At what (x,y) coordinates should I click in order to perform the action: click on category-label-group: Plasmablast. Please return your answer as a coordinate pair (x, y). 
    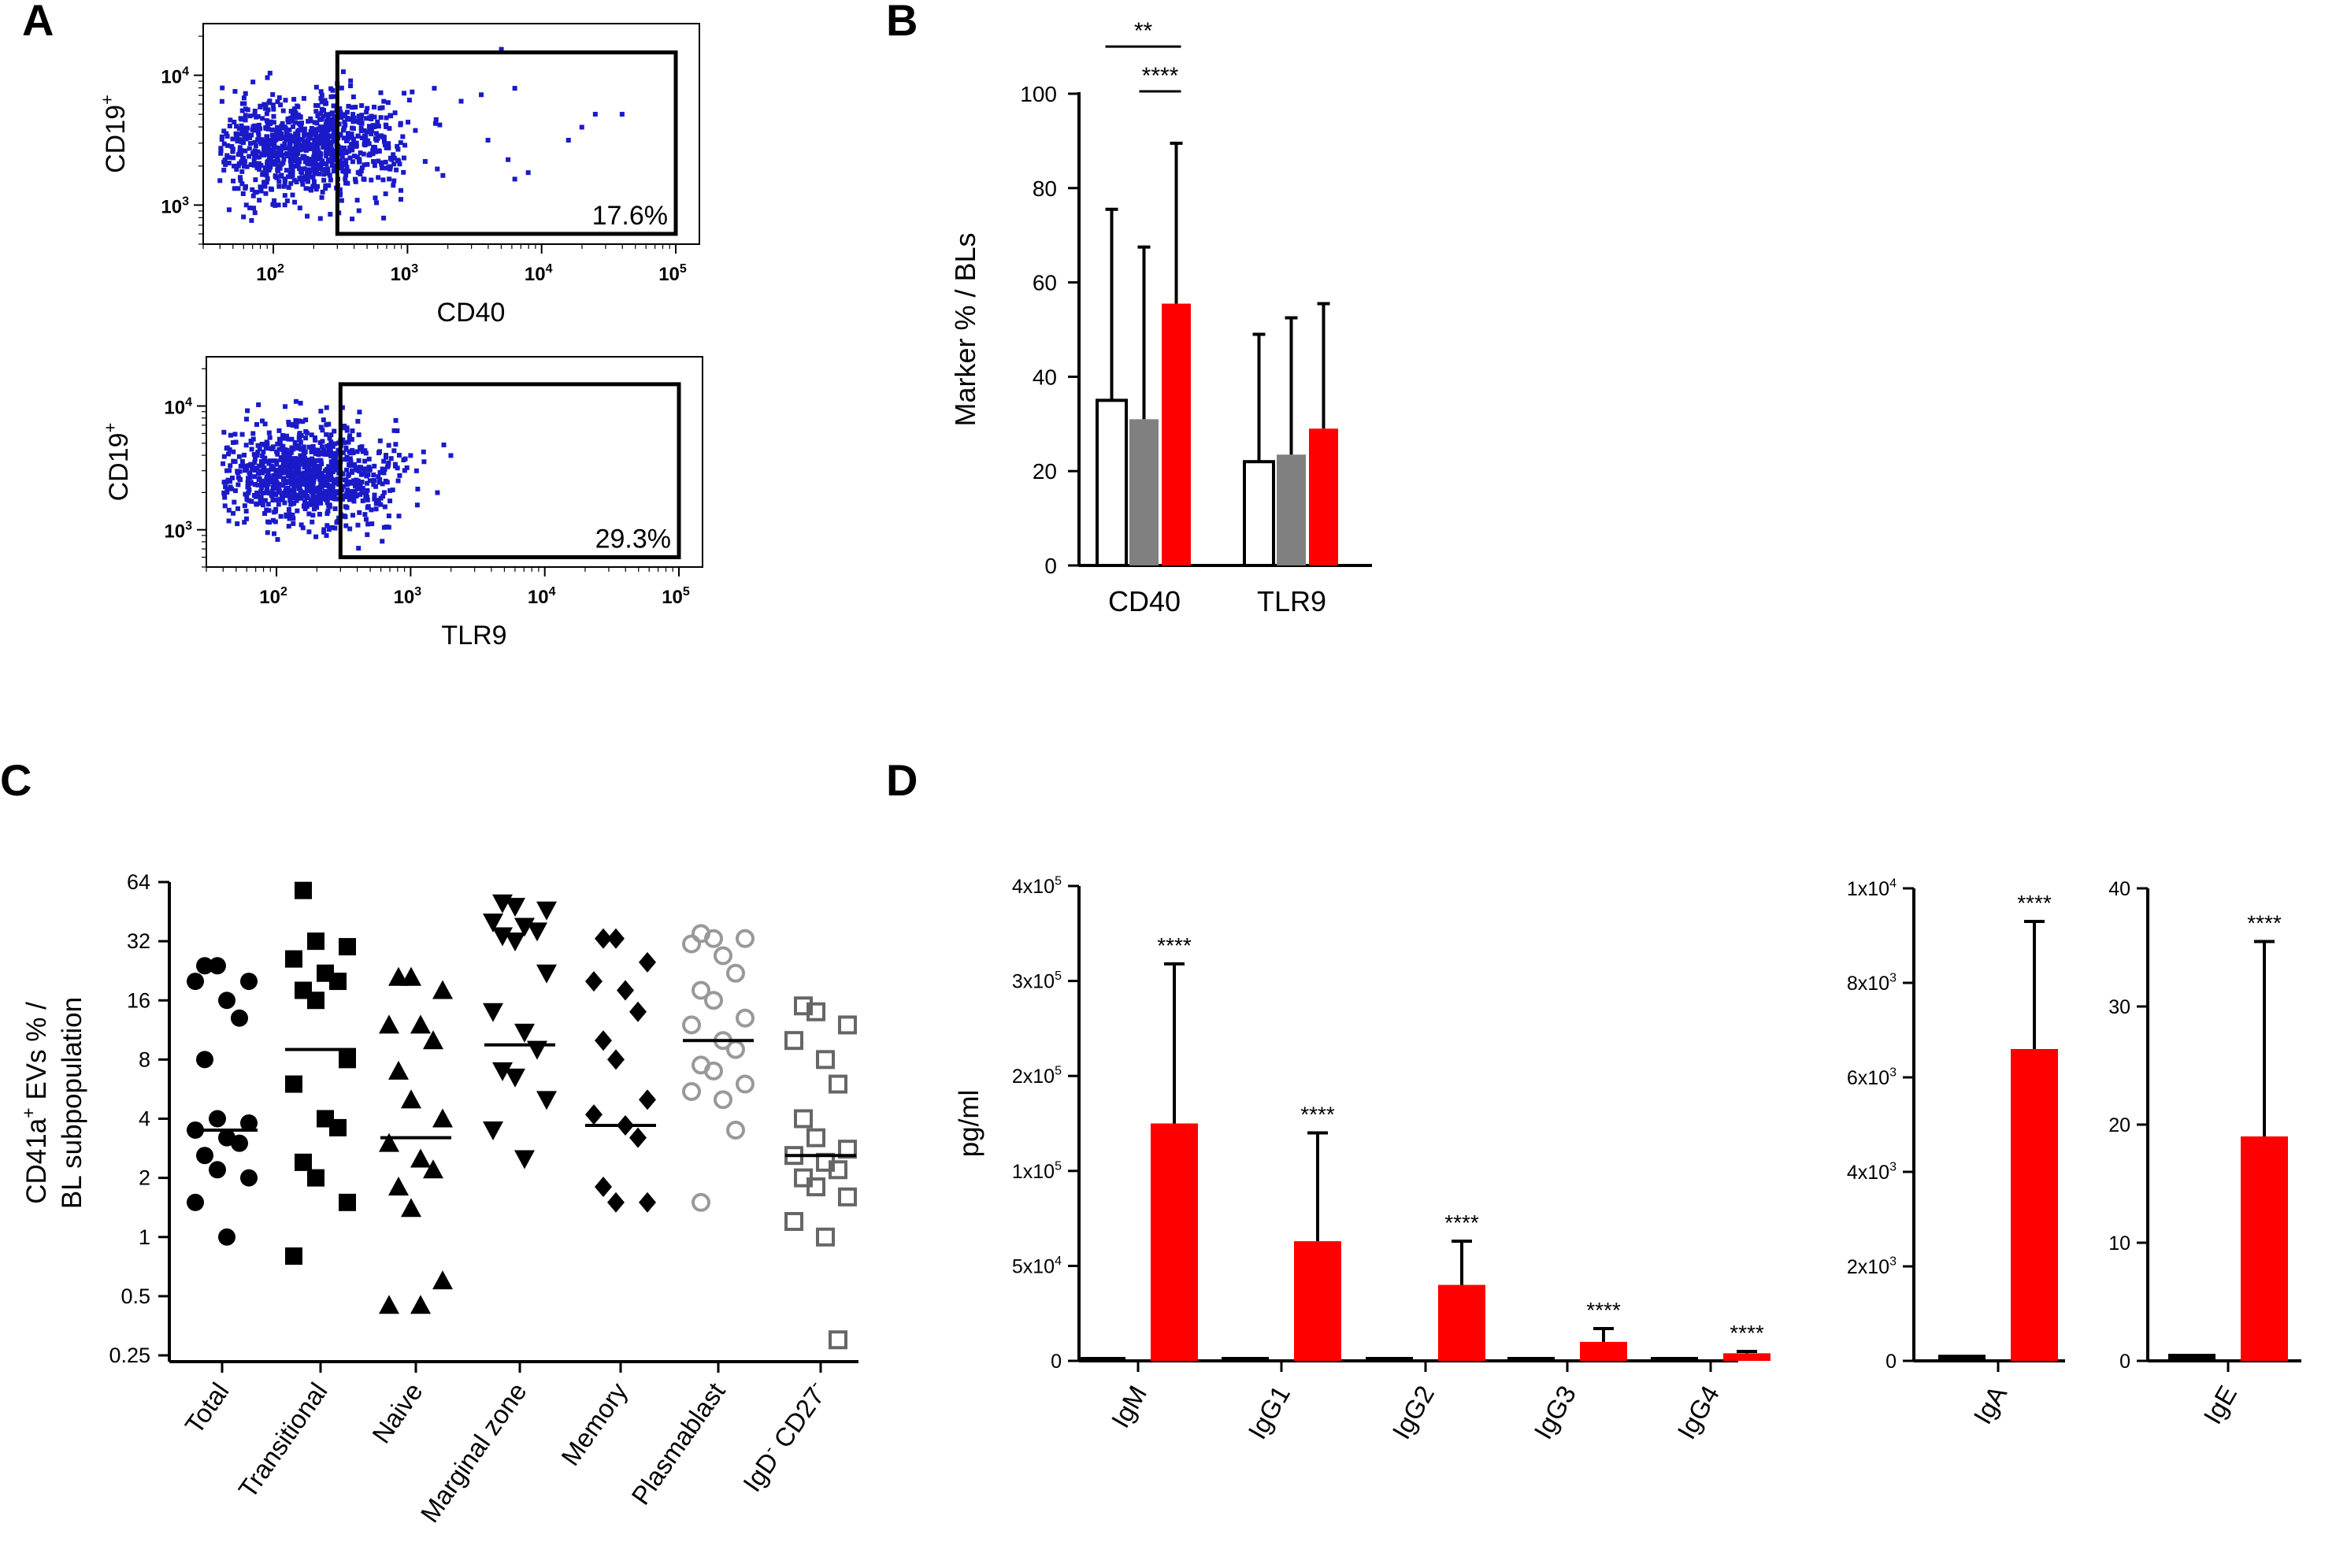
    Looking at the image, I should click on (677, 1443).